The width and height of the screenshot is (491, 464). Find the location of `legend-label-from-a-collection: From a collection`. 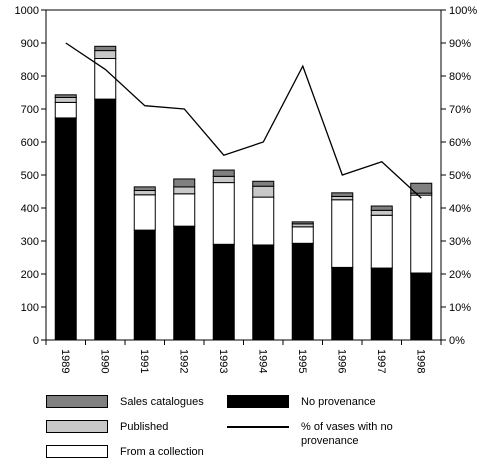

legend-label-from-a-collection: From a collection is located at coordinates (162, 452).